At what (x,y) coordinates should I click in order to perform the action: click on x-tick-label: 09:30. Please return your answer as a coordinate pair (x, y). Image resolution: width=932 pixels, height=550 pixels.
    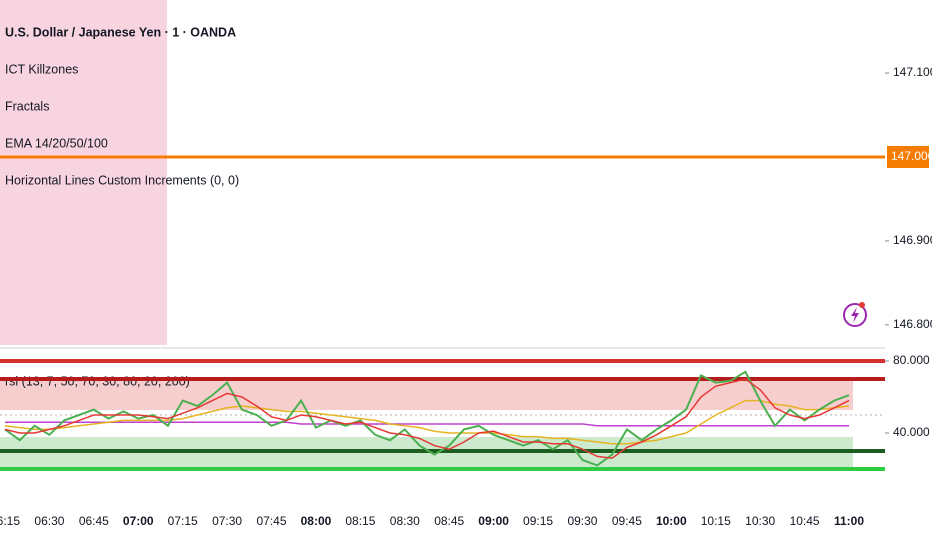
    Looking at the image, I should click on (582, 521).